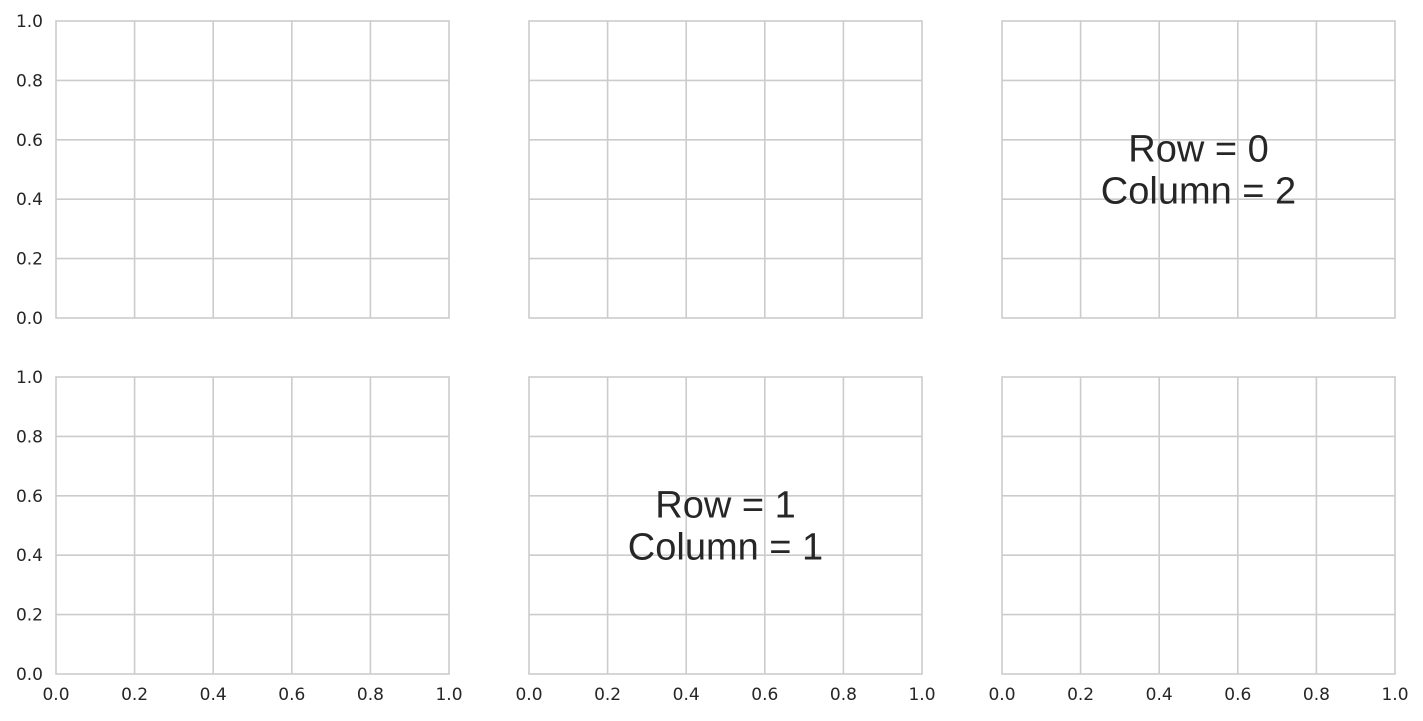 This screenshot has width=1423, height=721. Describe the element at coordinates (725, 548) in the screenshot. I see `panel-annotation: Column = 1` at that location.